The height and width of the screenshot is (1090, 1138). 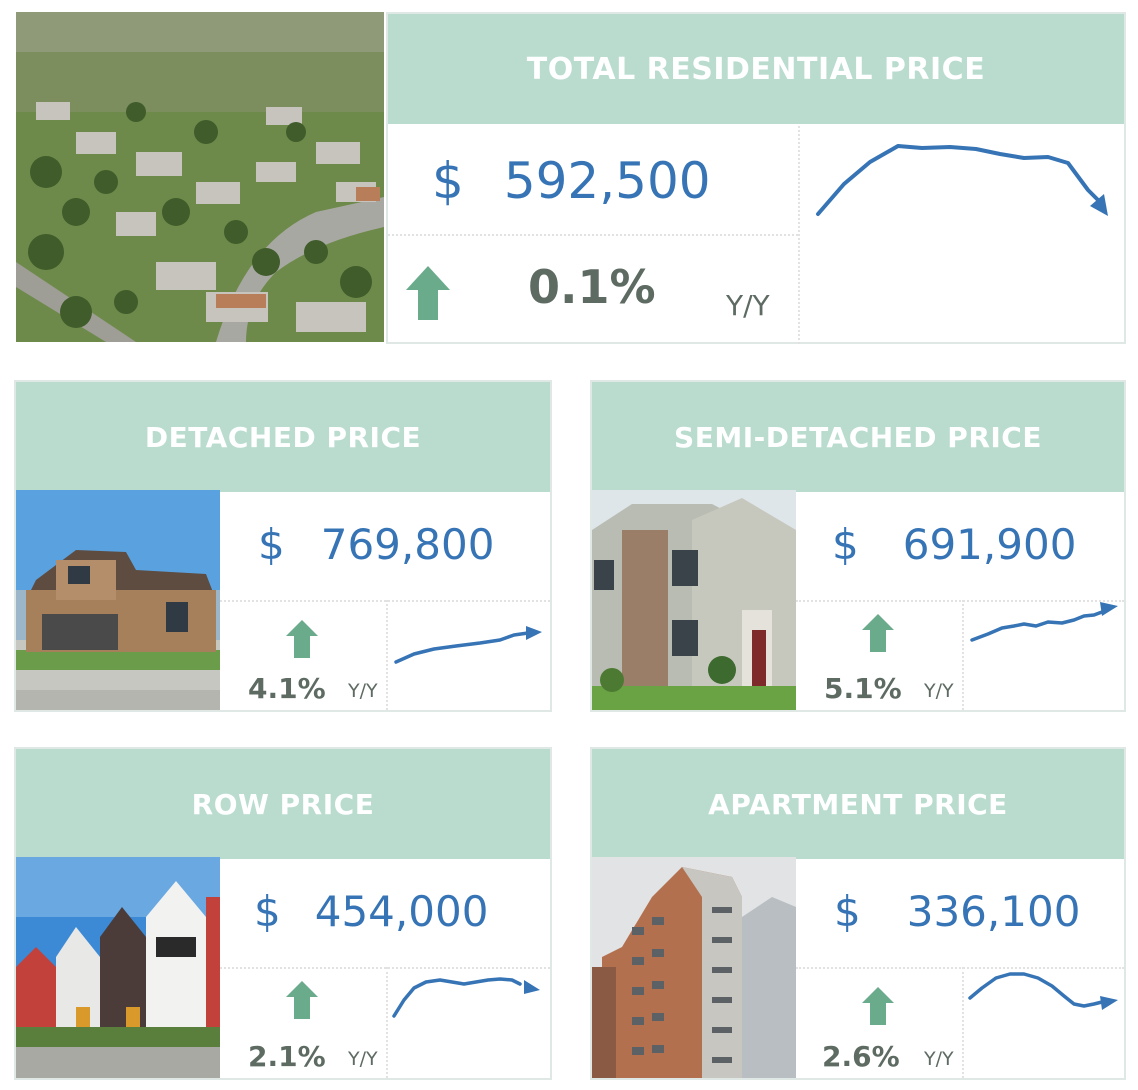 What do you see at coordinates (858, 804) in the screenshot?
I see `apartment-title: APARTMENT PRICE` at bounding box center [858, 804].